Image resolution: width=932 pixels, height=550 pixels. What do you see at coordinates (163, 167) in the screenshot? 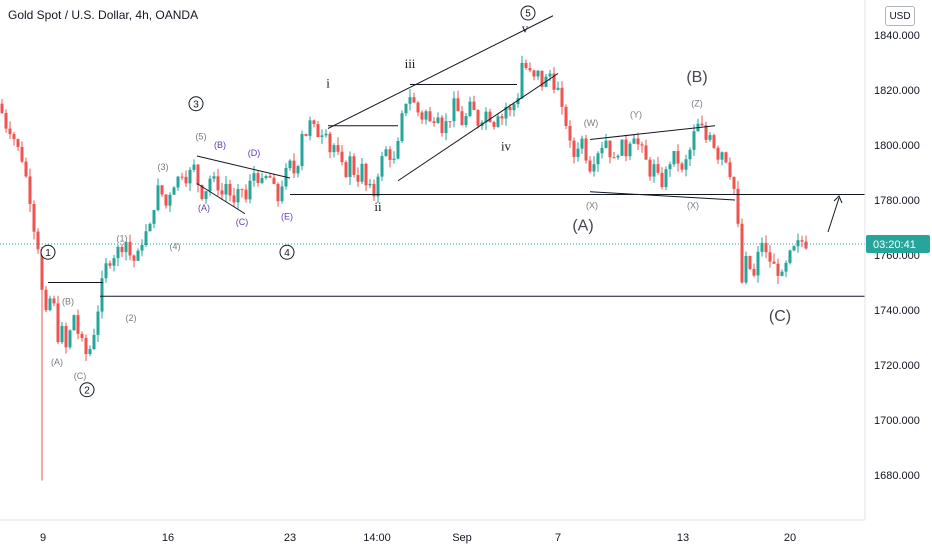
I see `gray-wave-label: (3)` at bounding box center [163, 167].